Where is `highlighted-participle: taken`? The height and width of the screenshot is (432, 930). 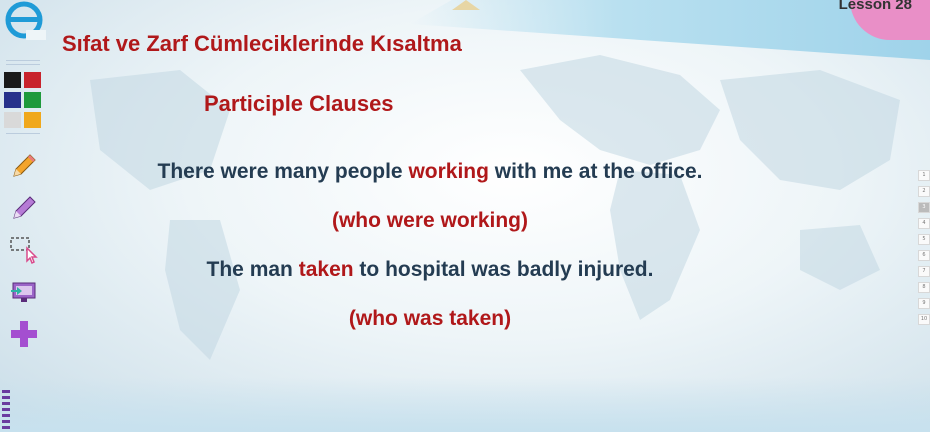 highlighted-participle: taken is located at coordinates (326, 269).